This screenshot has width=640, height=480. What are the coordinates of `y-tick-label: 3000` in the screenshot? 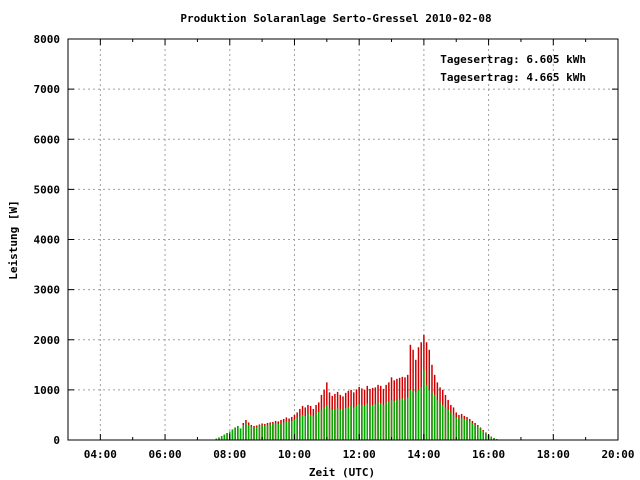 It's located at (47, 290).